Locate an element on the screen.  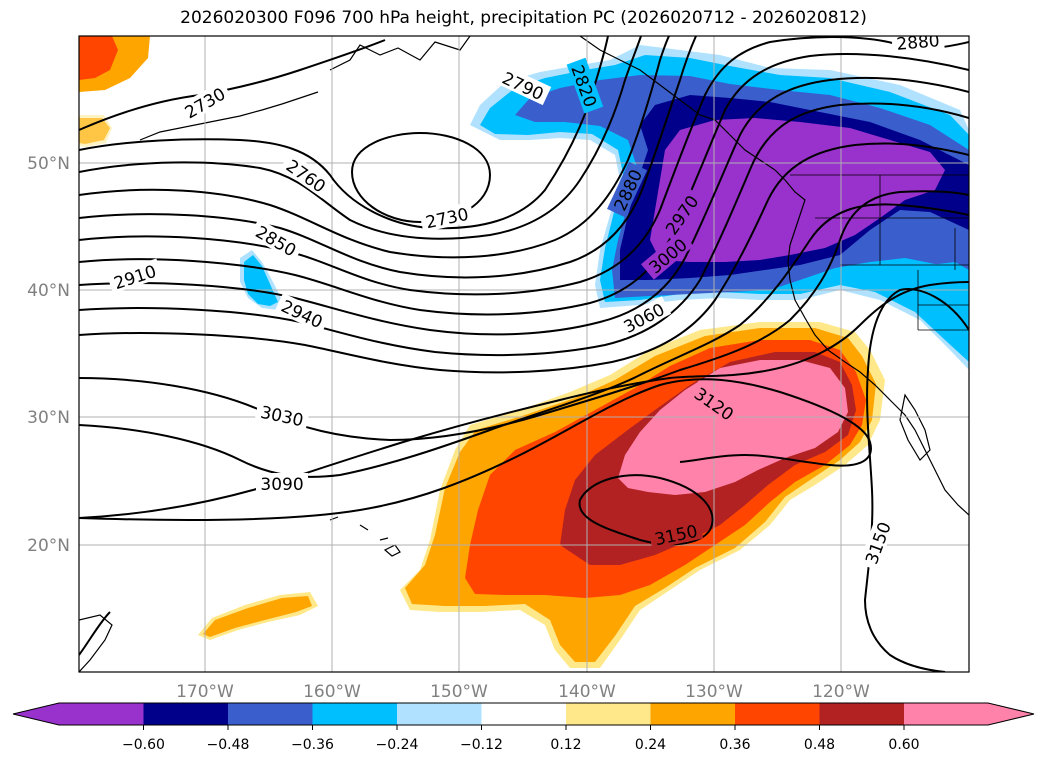
island-left-bottom is located at coordinates (96, 643).